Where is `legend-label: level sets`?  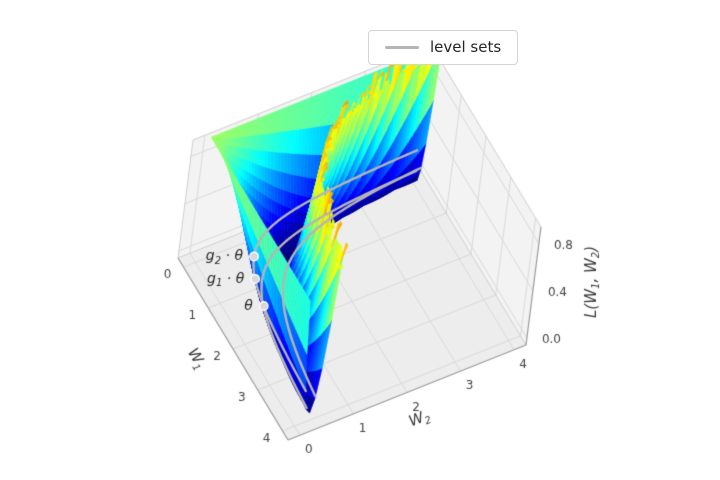 legend-label: level sets is located at coordinates (466, 47).